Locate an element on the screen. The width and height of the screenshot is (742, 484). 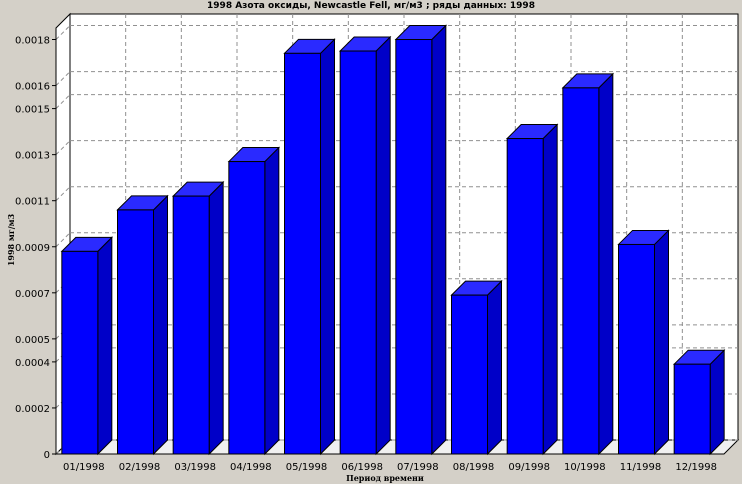
x-tick-label: 06/1998 is located at coordinates (362, 467).